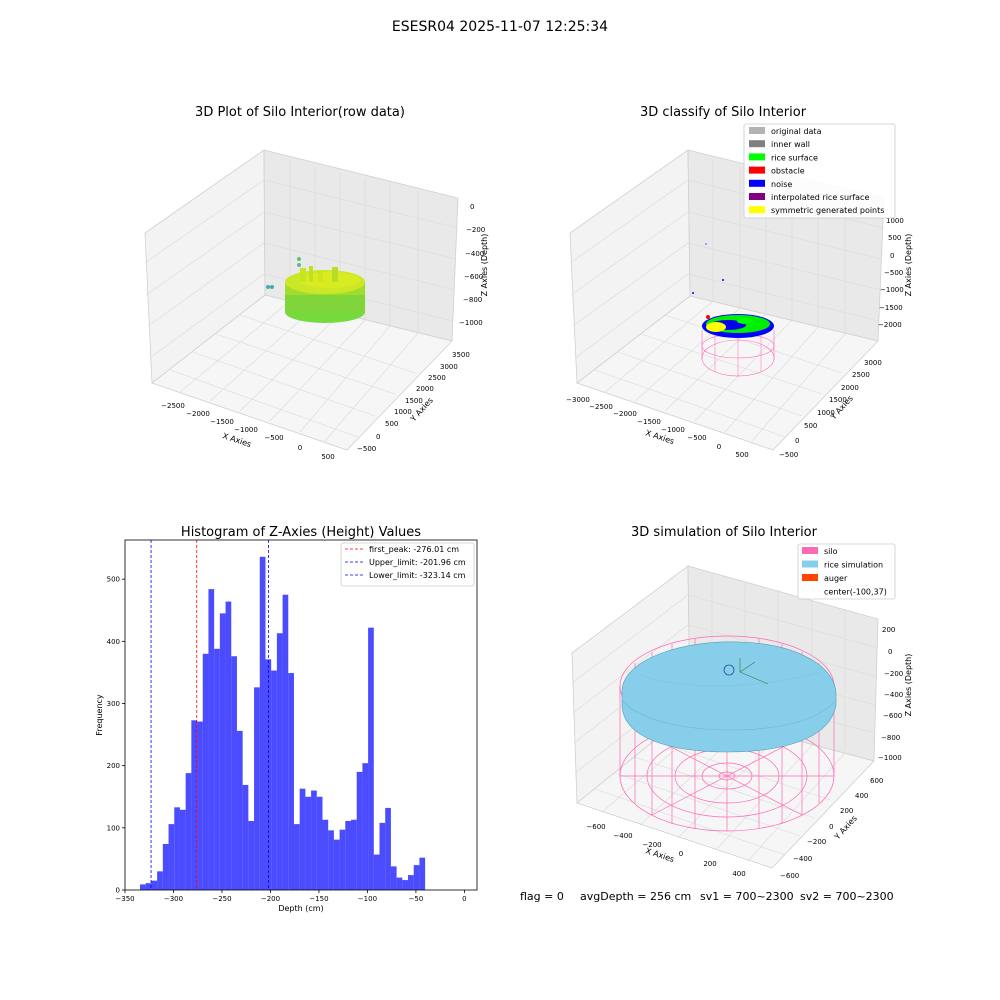  What do you see at coordinates (113, 704) in the screenshot?
I see `hist-ytick-label: 300` at bounding box center [113, 704].